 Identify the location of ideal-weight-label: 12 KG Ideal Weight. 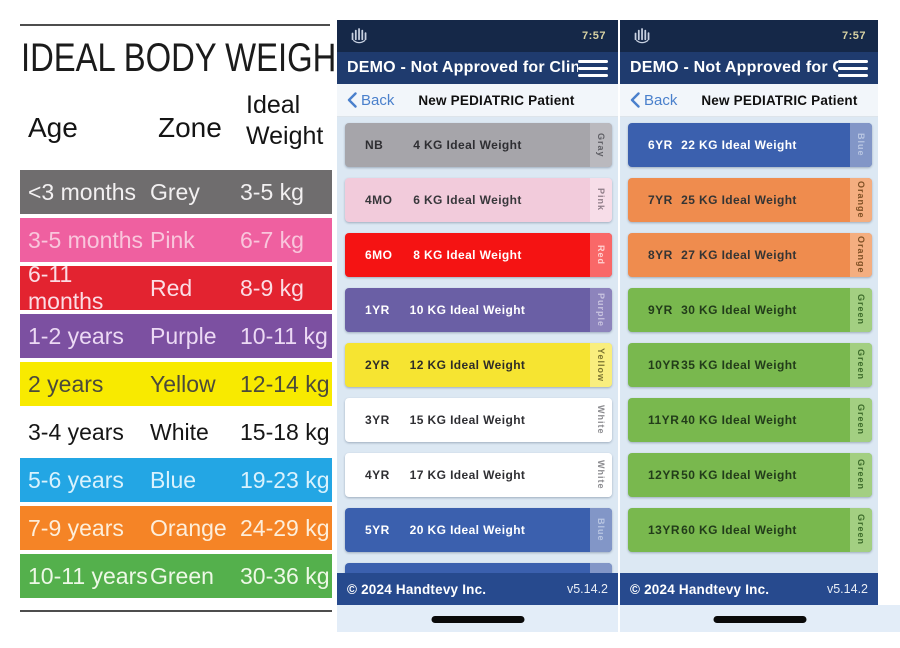
(467, 365).